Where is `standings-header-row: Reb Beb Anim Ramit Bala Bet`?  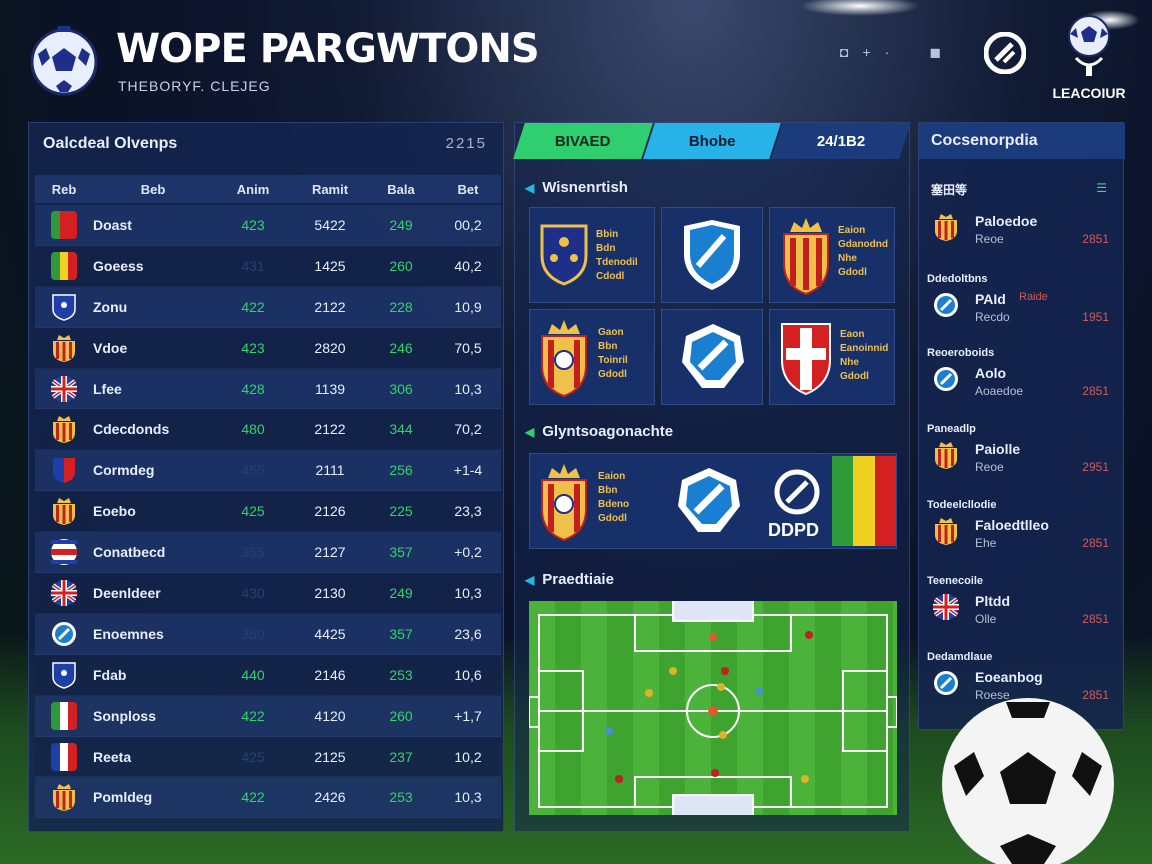
standings-header-row: Reb Beb Anim Ramit Bala Bet is located at coordinates (268, 189).